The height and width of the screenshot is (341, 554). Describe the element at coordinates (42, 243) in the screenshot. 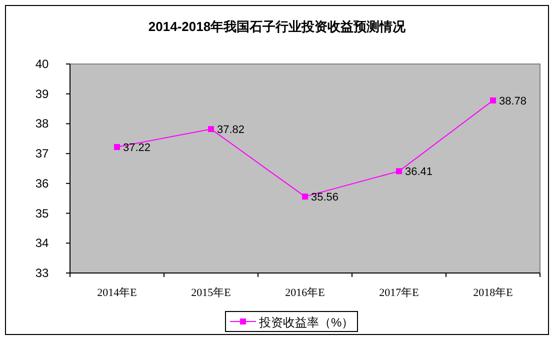

I see `ytick: 34` at that location.